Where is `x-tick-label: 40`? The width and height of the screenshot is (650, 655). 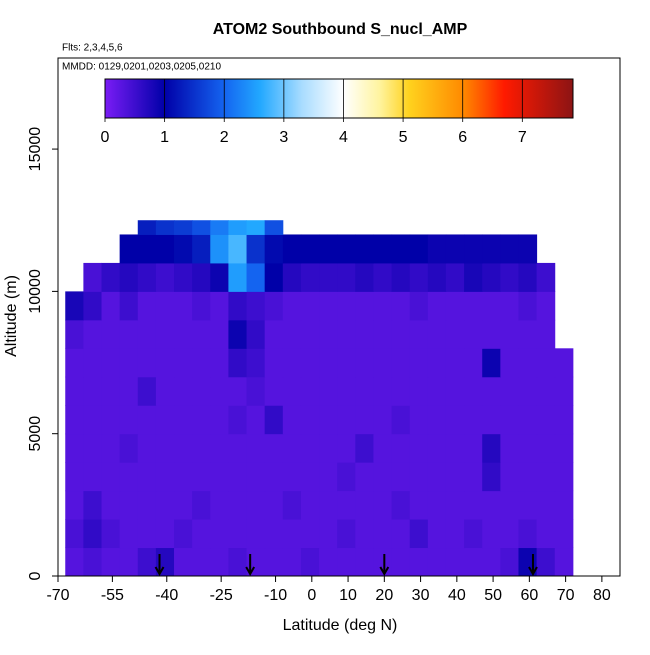
x-tick-label: 40 is located at coordinates (457, 595).